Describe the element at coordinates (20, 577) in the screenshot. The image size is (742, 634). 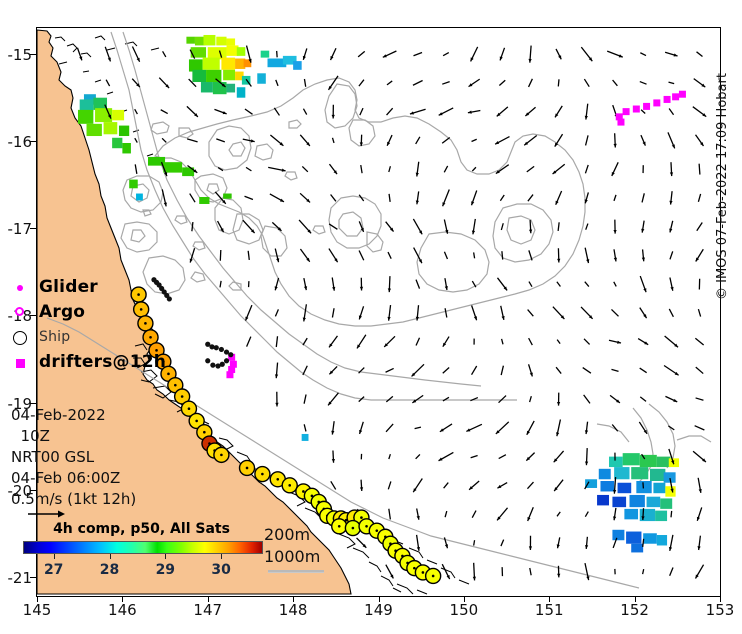
I see `y-tick-label: -21` at that location.